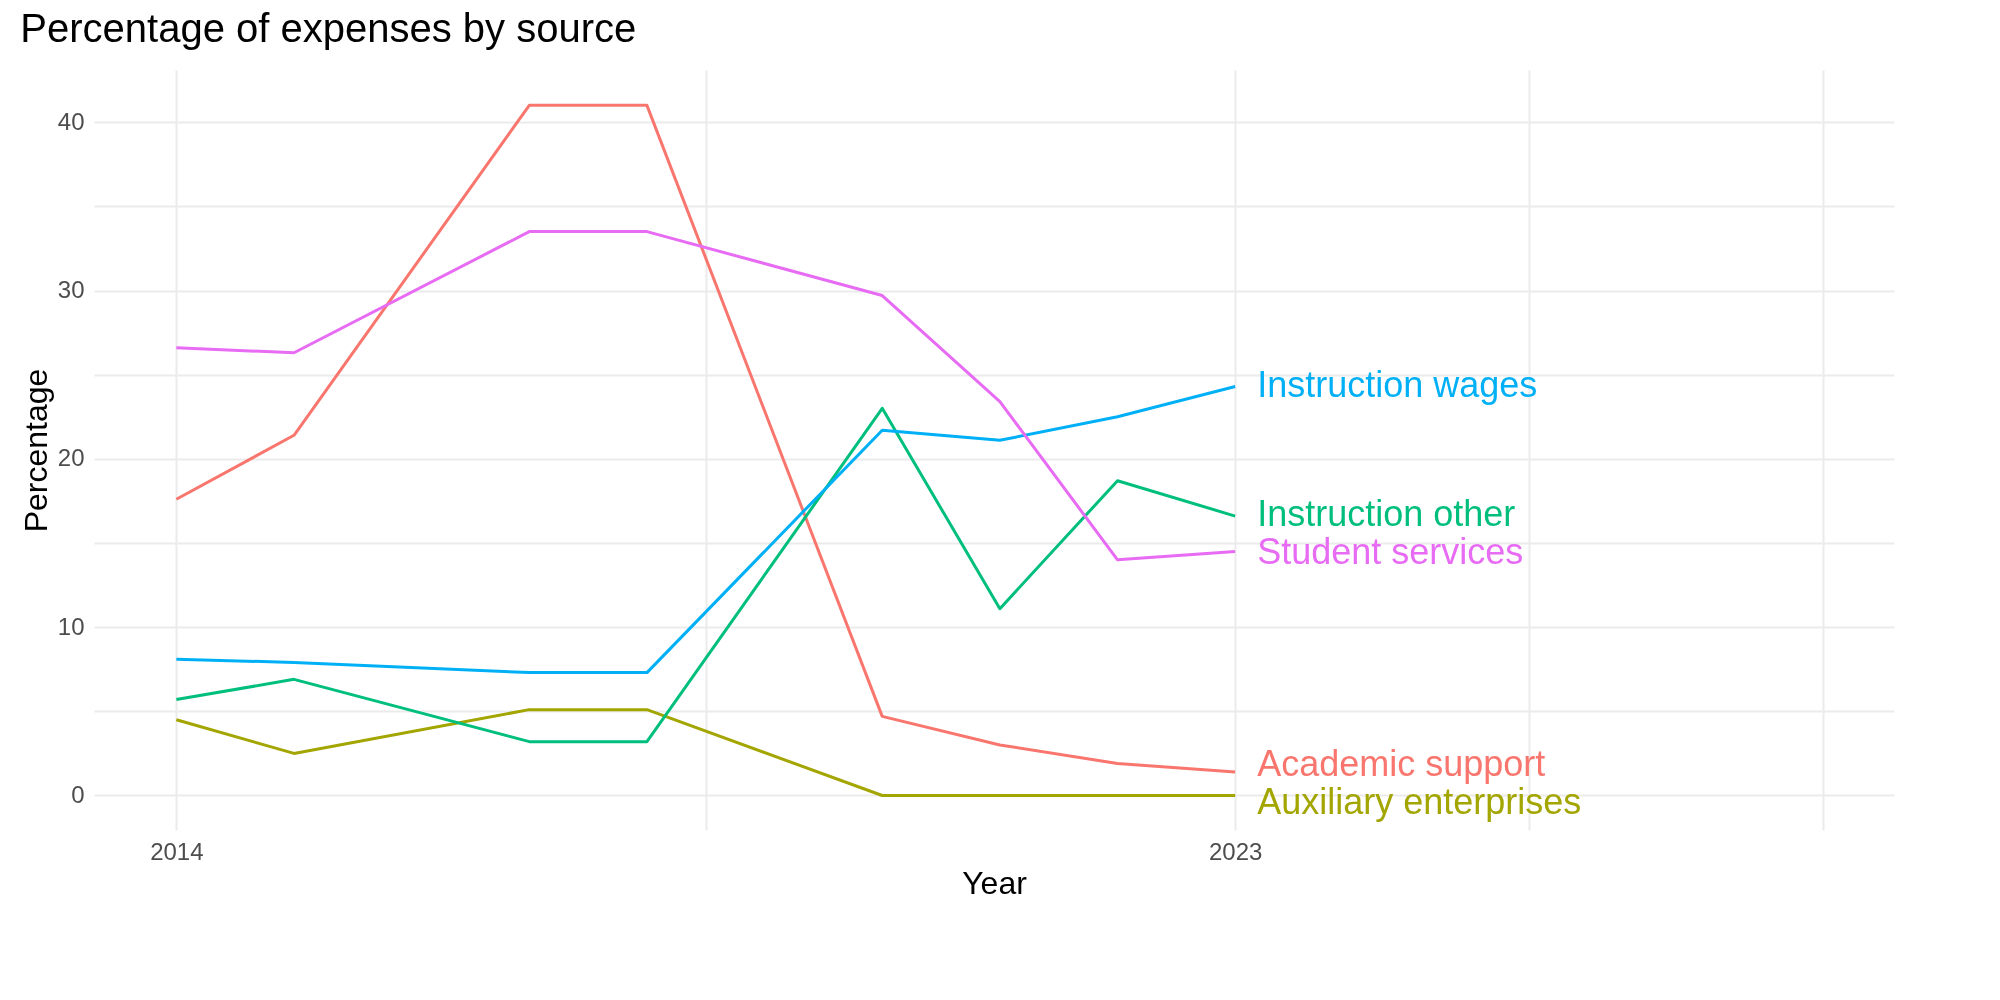  I want to click on y-tick-label: 40, so click(71, 121).